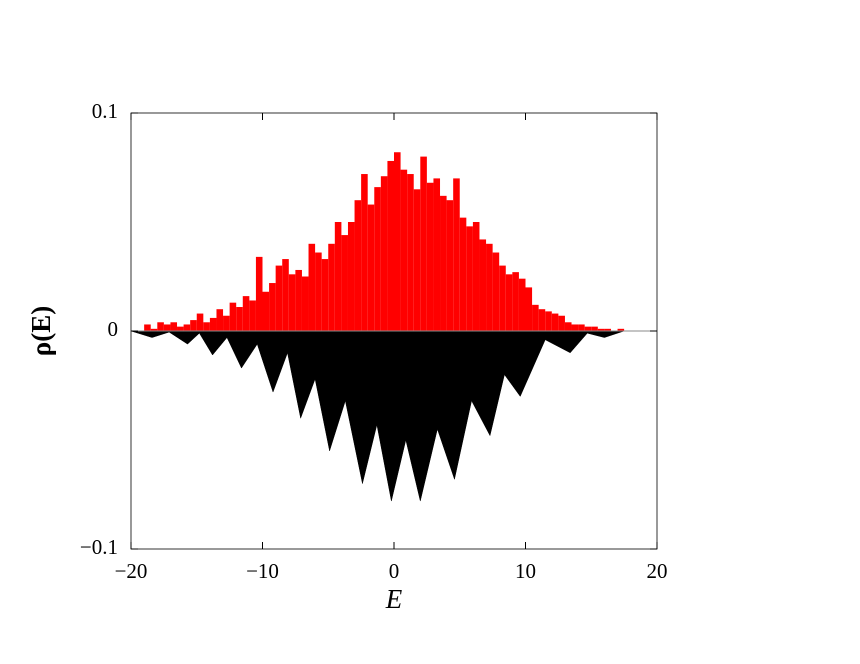 The height and width of the screenshot is (664, 860). I want to click on x-tick-label: −20, so click(131, 571).